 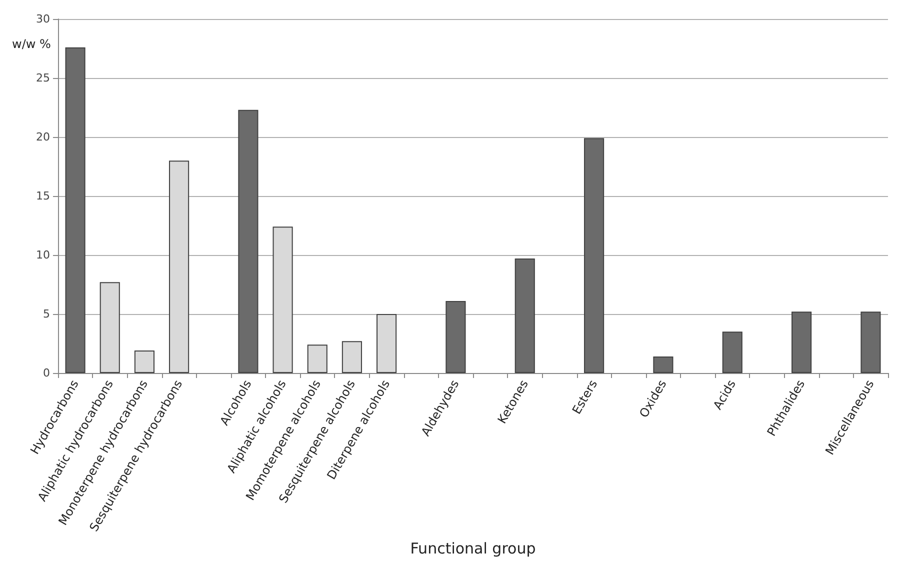 I want to click on y-axis-title: w/w %, so click(x=31, y=44).